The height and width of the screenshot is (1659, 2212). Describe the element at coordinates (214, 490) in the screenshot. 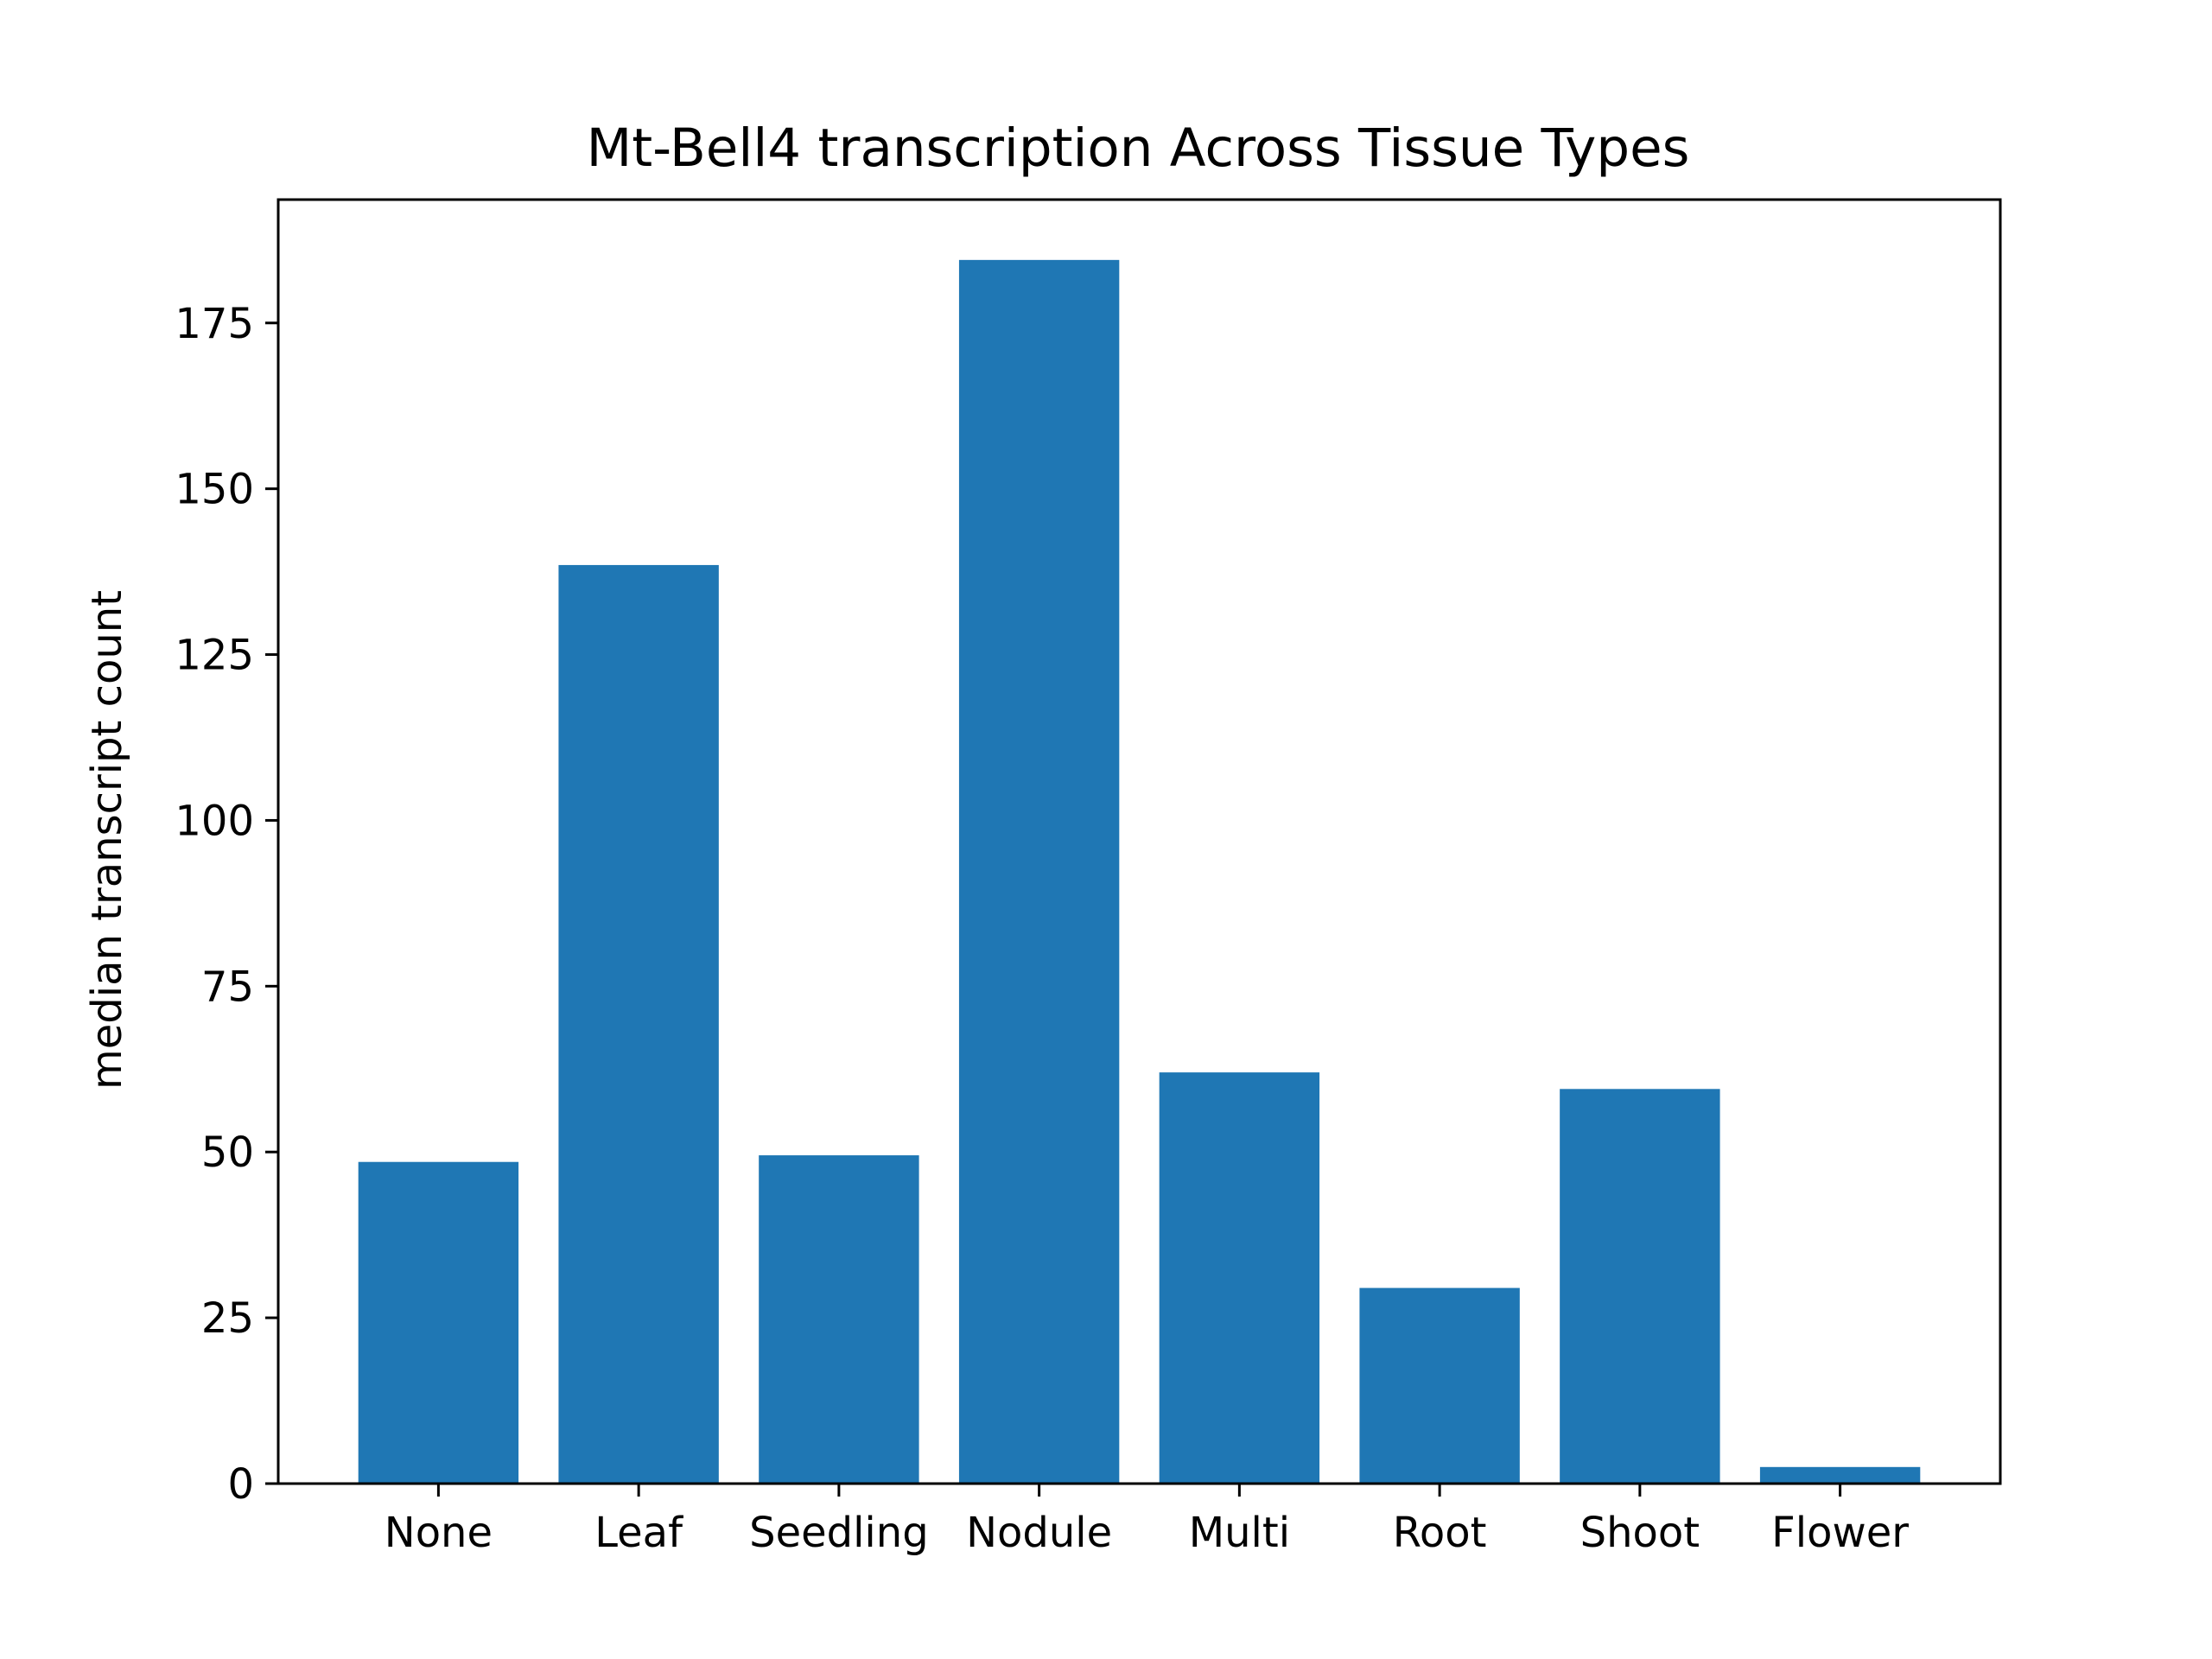

I see `y-tick-label: 150` at that location.